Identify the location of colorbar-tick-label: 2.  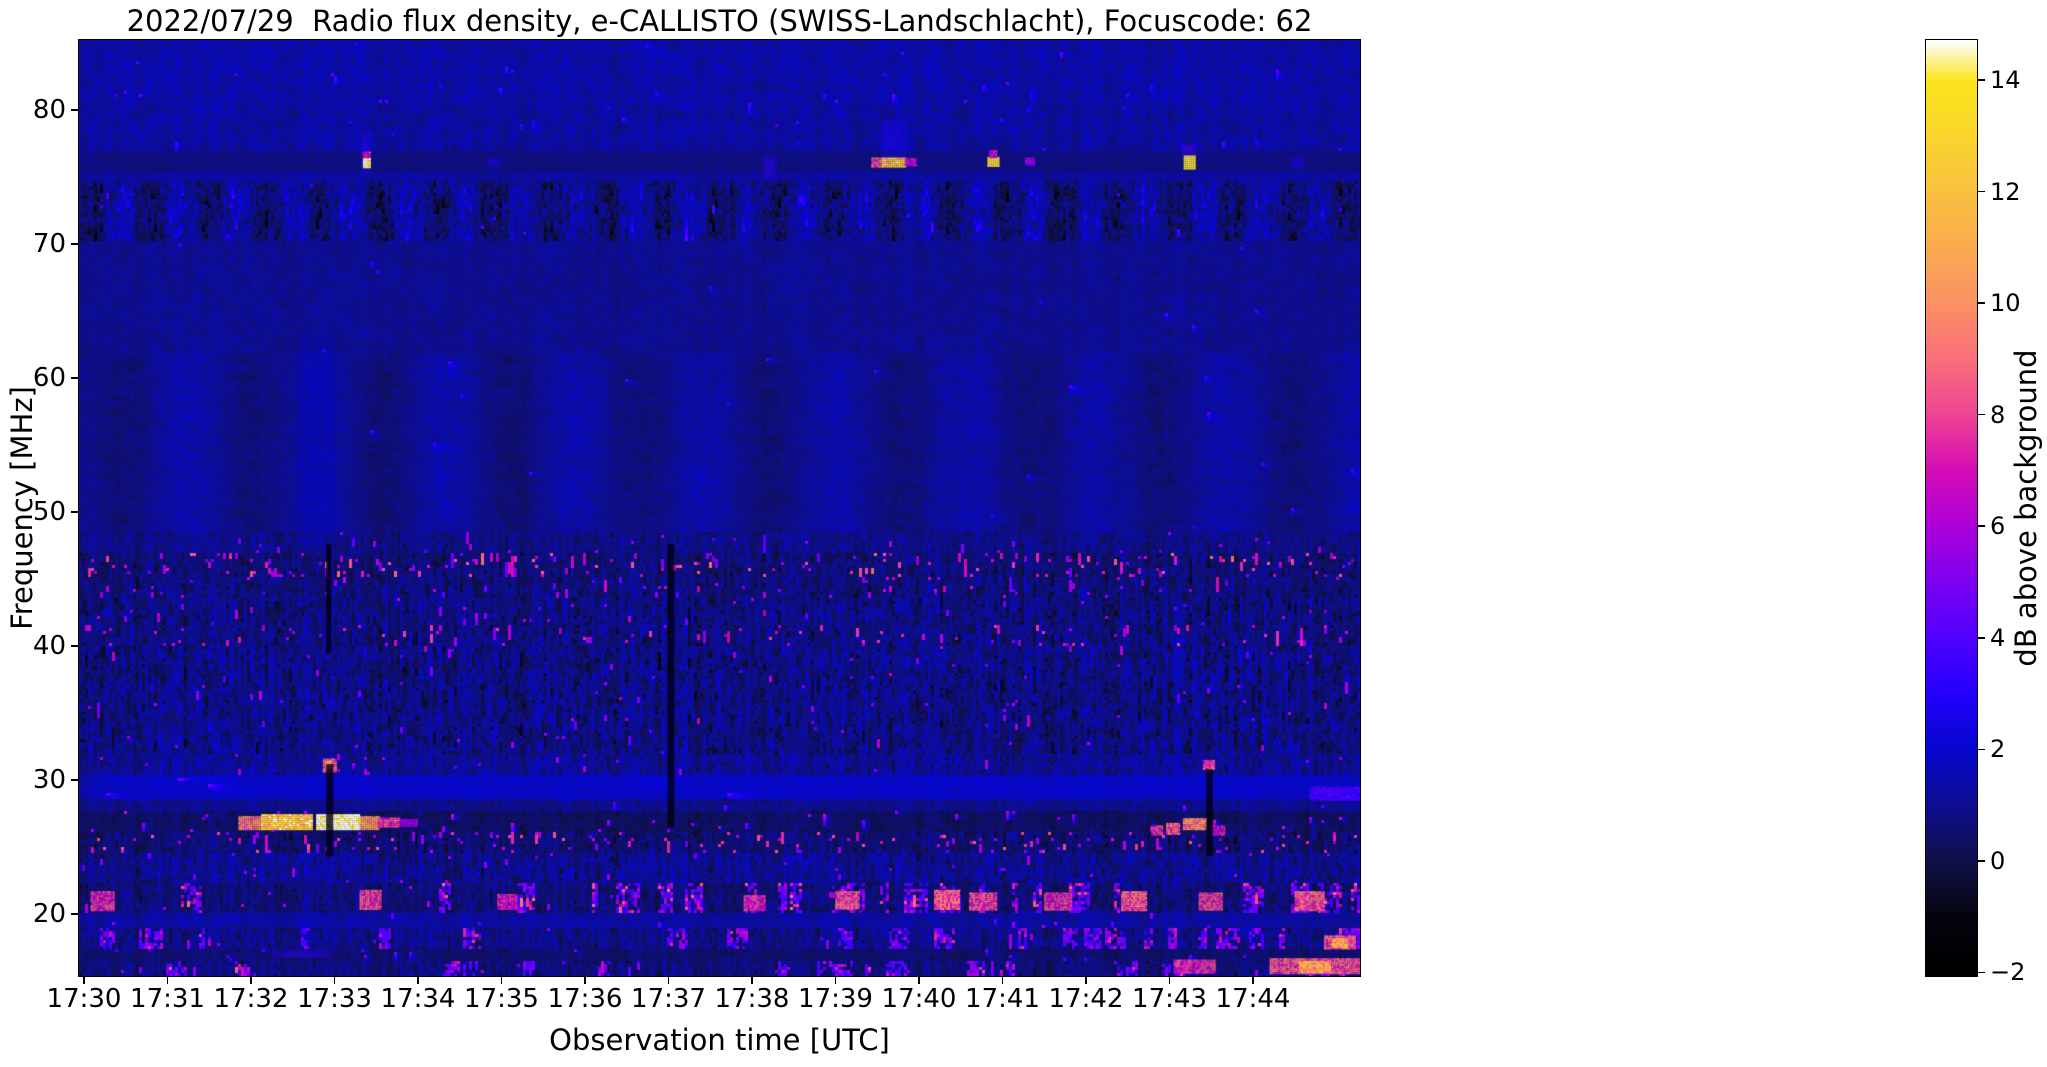
(1998, 749).